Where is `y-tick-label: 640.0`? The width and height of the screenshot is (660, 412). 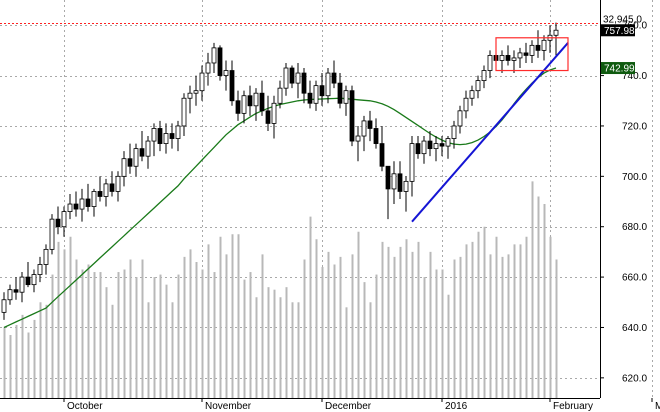 y-tick-label: 640.0 is located at coordinates (634, 328).